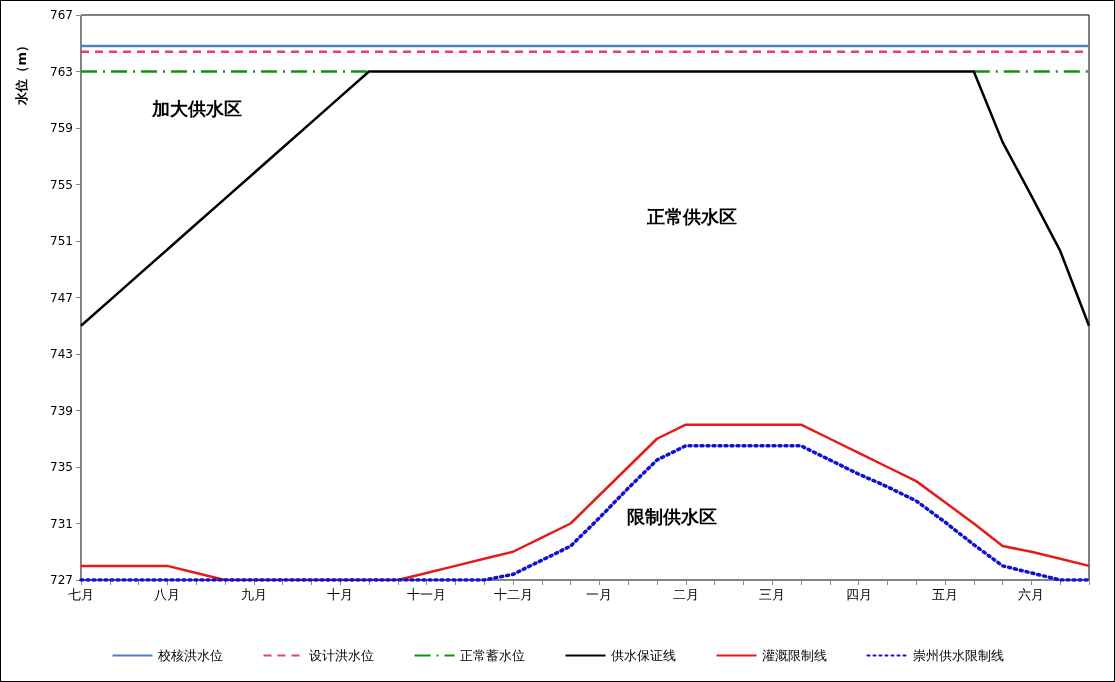 Image resolution: width=1115 pixels, height=682 pixels. Describe the element at coordinates (427, 594) in the screenshot. I see `x-tick-label: 十一月` at that location.